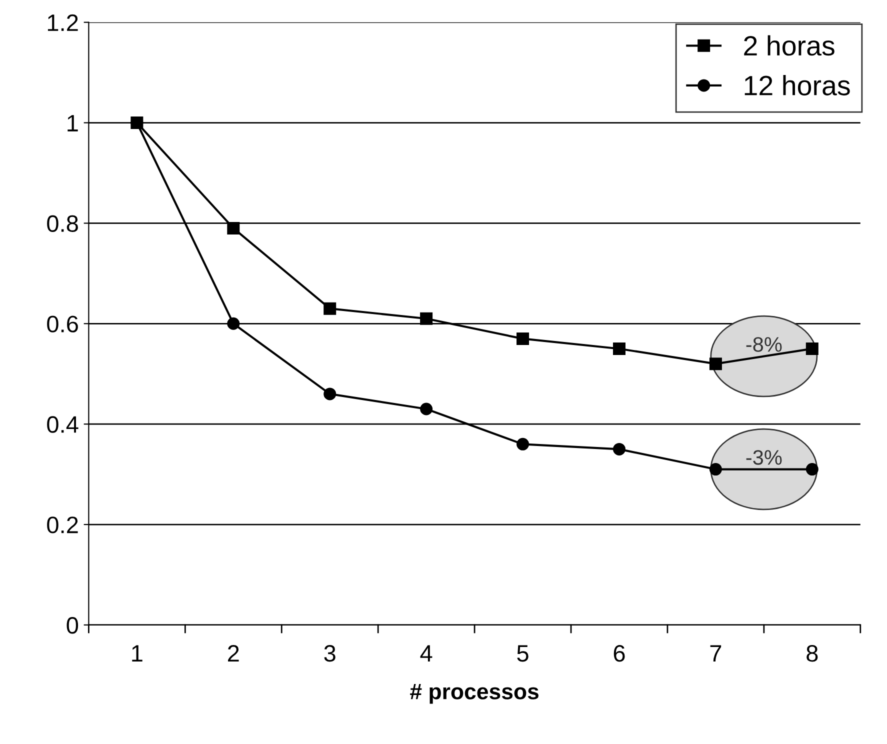 The image size is (887, 744). I want to click on x-tick-label: 3, so click(330, 653).